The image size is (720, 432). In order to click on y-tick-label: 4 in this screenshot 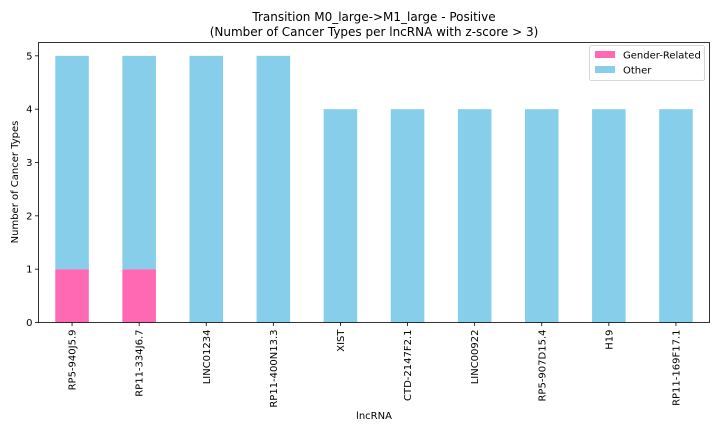, I will do `click(29, 110)`.